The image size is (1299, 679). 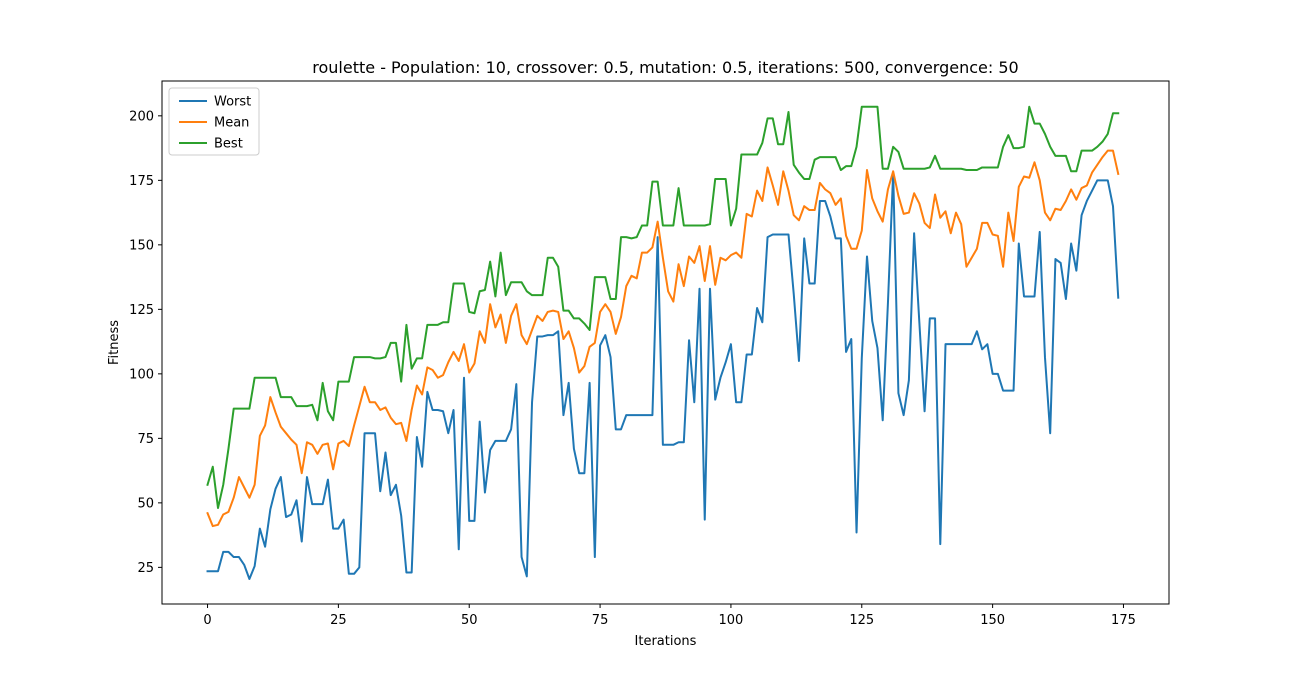 I want to click on x-axis-label: Iterations, so click(x=666, y=641).